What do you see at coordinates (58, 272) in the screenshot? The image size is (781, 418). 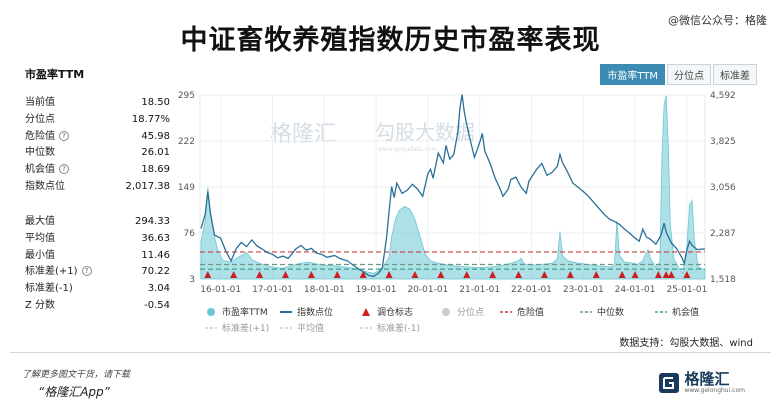 I see `stat-label: 标准差(+1)?` at bounding box center [58, 272].